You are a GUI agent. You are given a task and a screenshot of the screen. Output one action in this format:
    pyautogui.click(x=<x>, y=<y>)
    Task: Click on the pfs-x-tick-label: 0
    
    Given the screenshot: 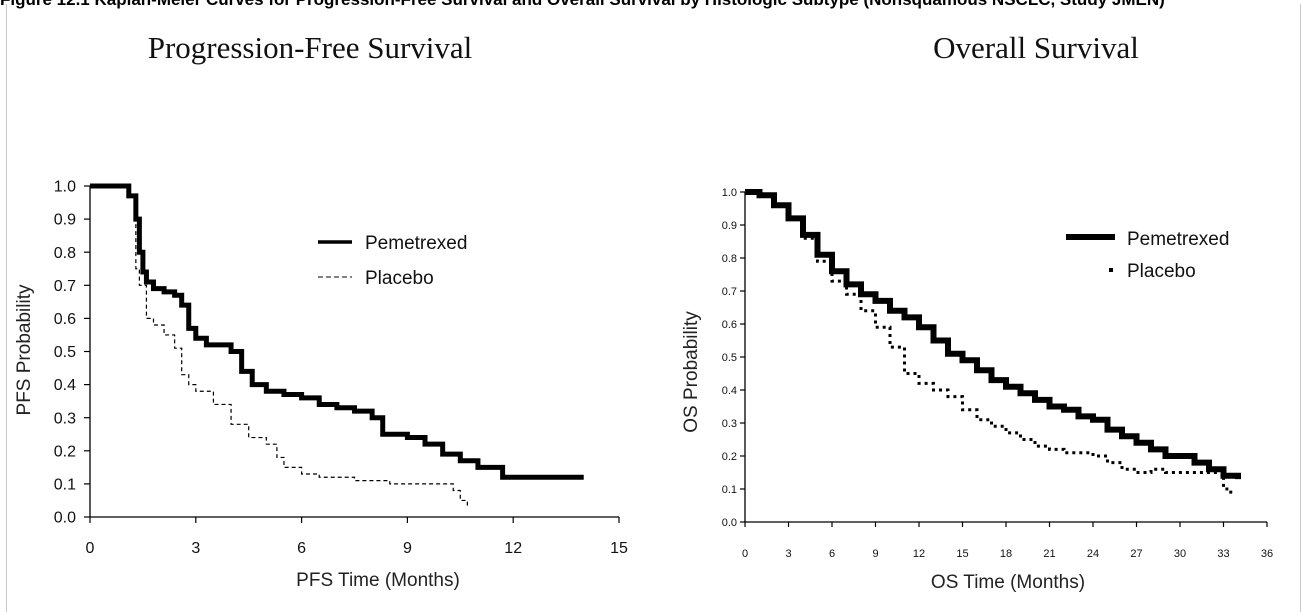 What is the action you would take?
    pyautogui.click(x=90, y=548)
    